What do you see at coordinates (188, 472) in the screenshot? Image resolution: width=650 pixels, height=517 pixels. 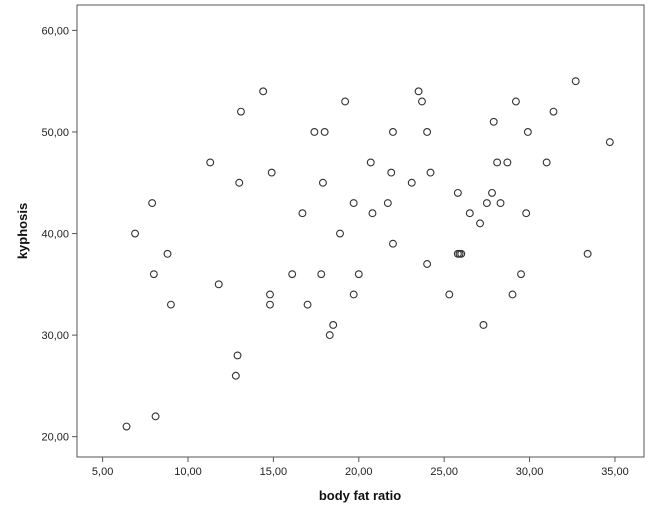 I see `x-tick-label: 10,00` at bounding box center [188, 472].